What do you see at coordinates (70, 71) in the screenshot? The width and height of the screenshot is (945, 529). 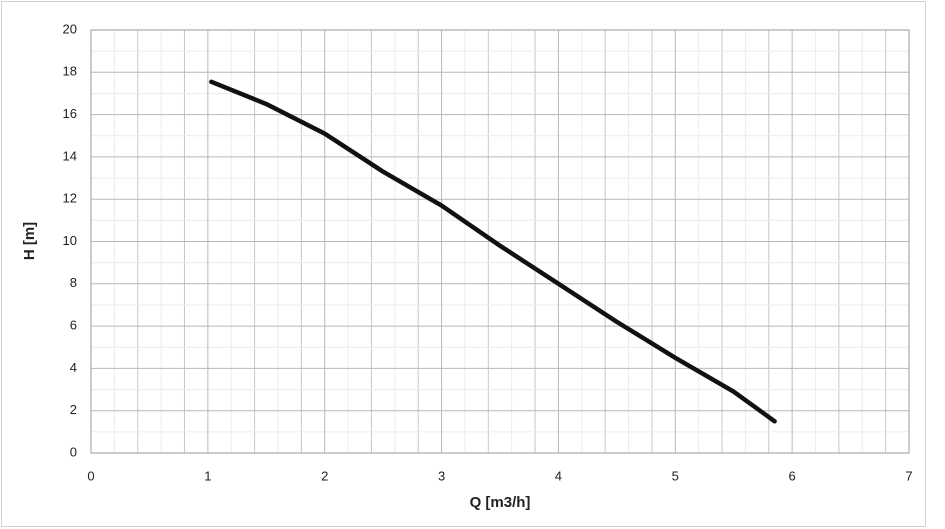 I see `y-tick-label: 18` at bounding box center [70, 71].